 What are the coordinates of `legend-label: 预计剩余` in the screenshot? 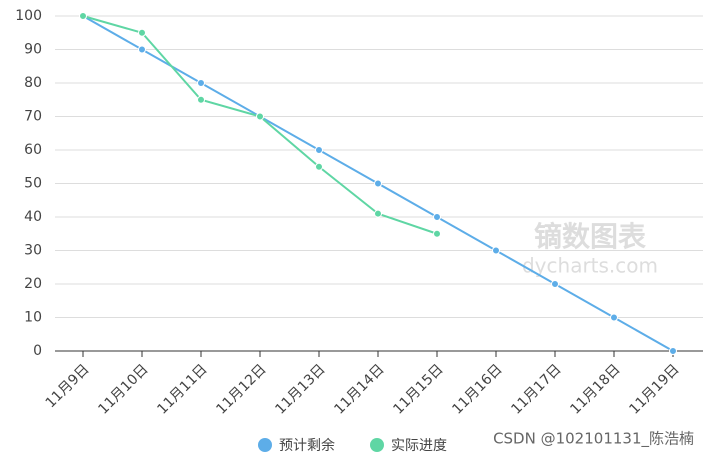 It's located at (307, 445).